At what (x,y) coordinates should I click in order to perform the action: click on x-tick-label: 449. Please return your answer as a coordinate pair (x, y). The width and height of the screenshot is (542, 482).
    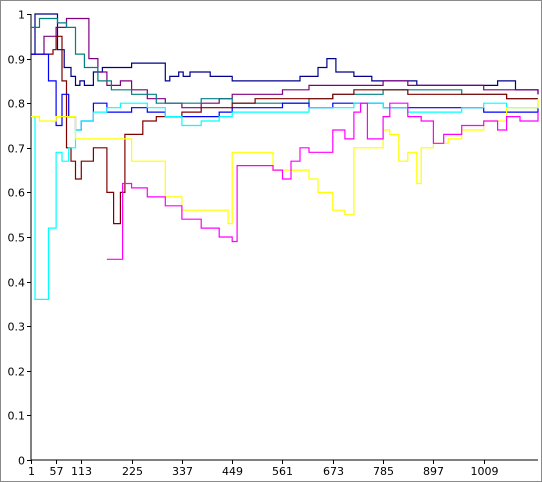
    Looking at the image, I should click on (232, 471).